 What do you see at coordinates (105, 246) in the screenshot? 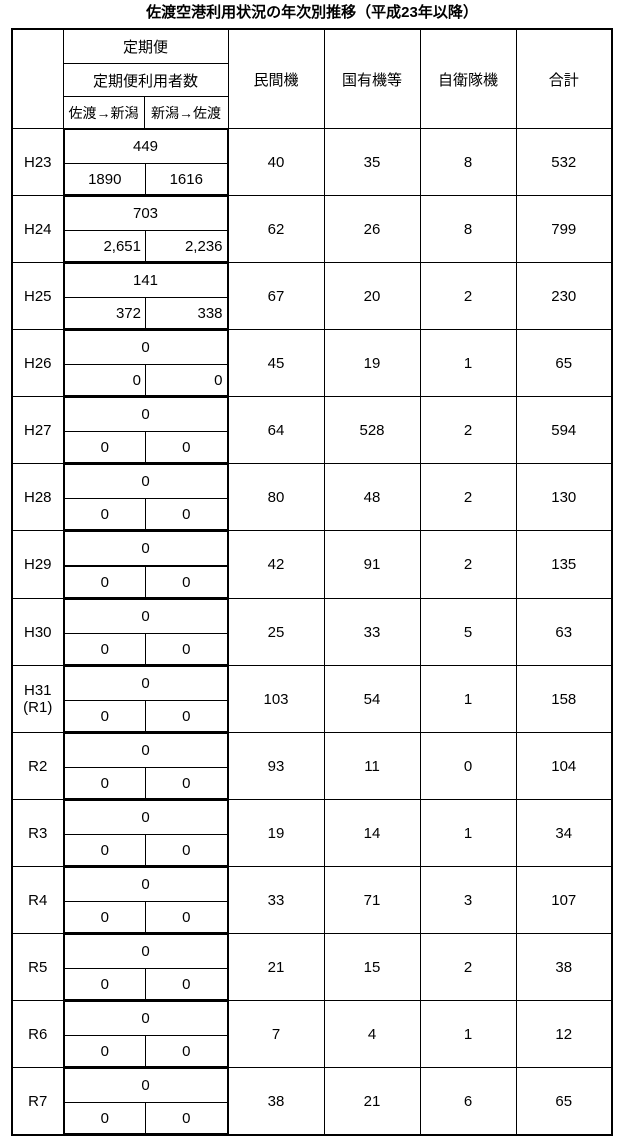
I see `passengers-outbound-value: 2,651` at bounding box center [105, 246].